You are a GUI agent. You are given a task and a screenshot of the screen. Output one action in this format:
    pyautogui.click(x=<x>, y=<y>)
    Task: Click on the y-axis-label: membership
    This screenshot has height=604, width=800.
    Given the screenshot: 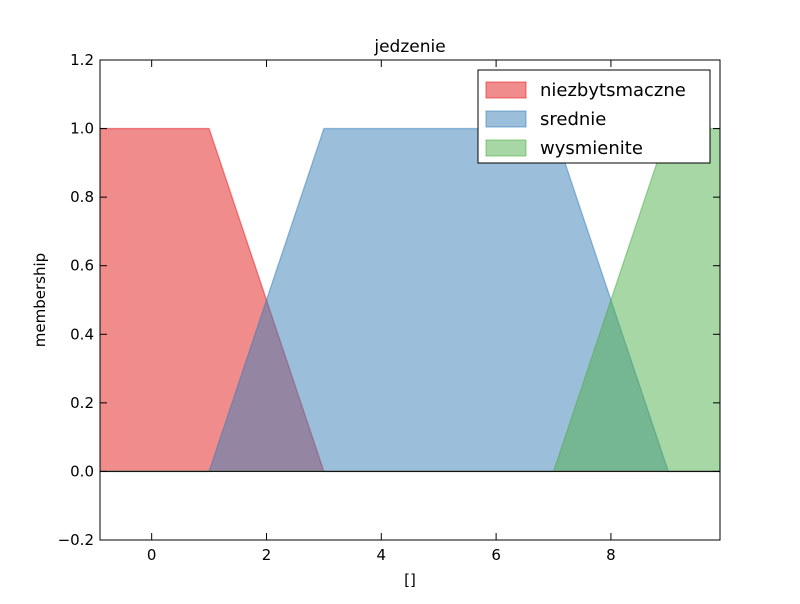 What is the action you would take?
    pyautogui.click(x=40, y=300)
    